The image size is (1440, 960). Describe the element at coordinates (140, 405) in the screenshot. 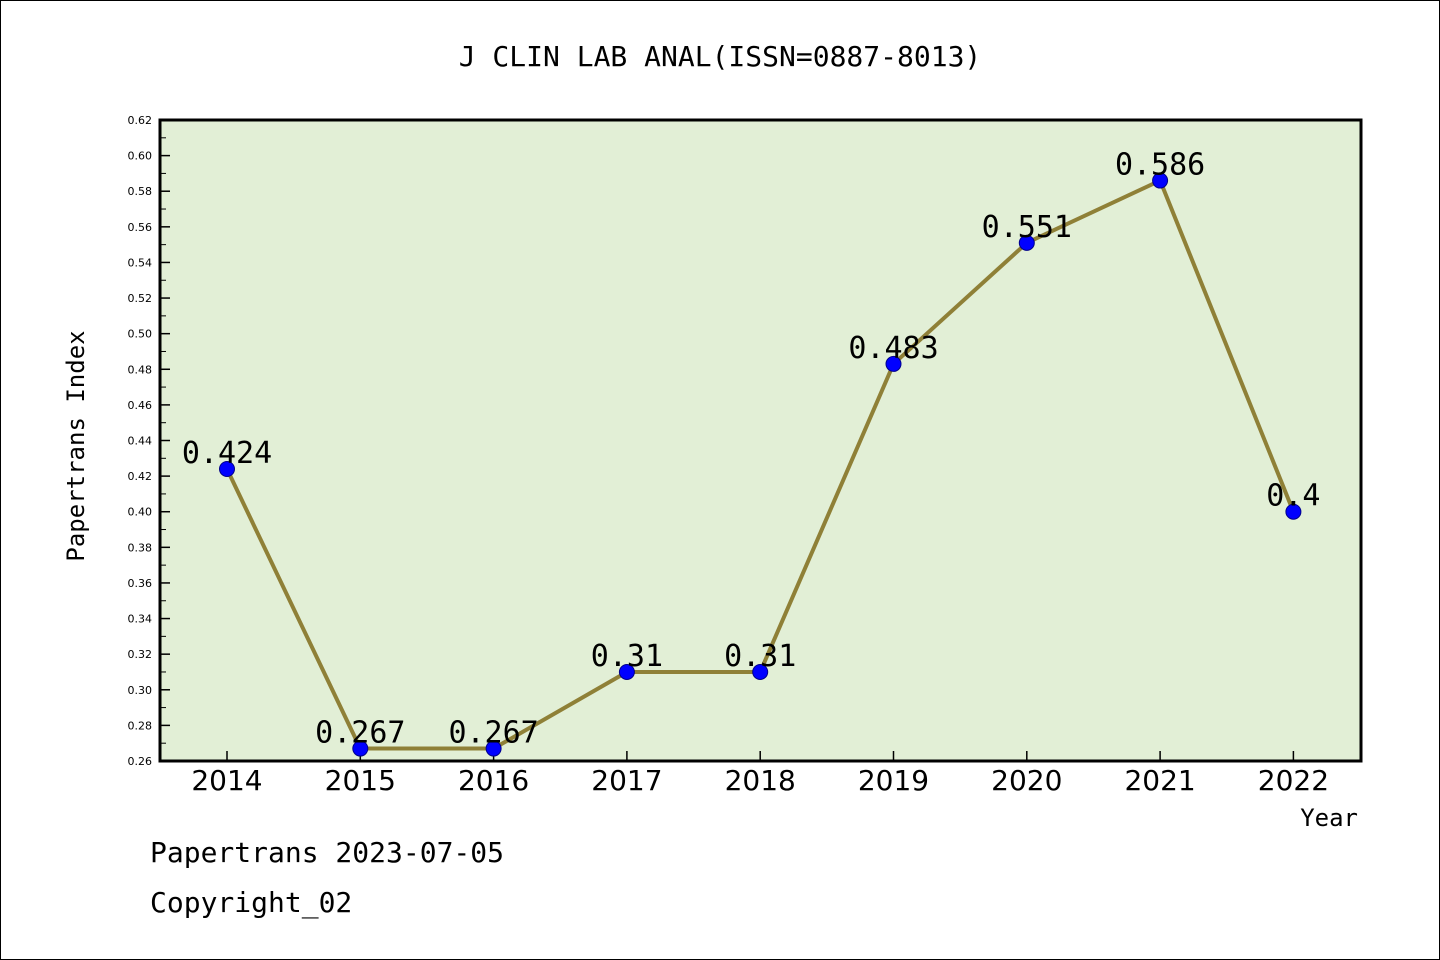

I see `y-tick-label: 0.46` at that location.